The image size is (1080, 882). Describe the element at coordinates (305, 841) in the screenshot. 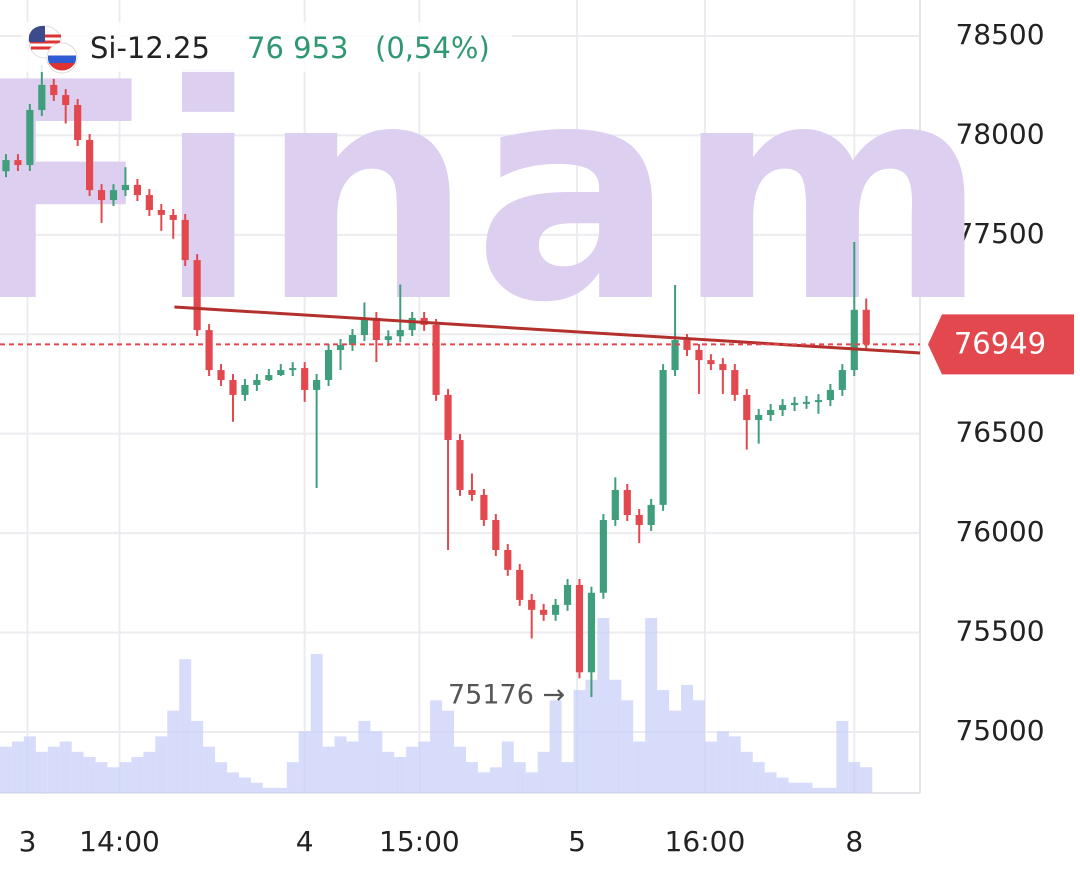

I see `x-tick-label: 4` at that location.